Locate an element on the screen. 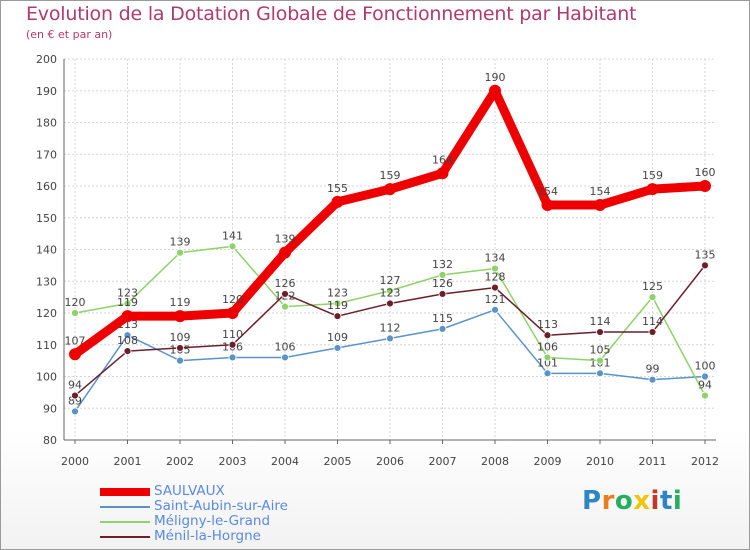  y-tick-label: 190 is located at coordinates (46, 91).